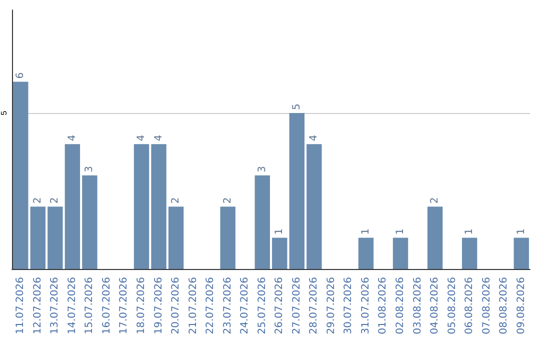  Describe the element at coordinates (38, 305) in the screenshot. I see `x-tick-label: 12.07.2026` at that location.